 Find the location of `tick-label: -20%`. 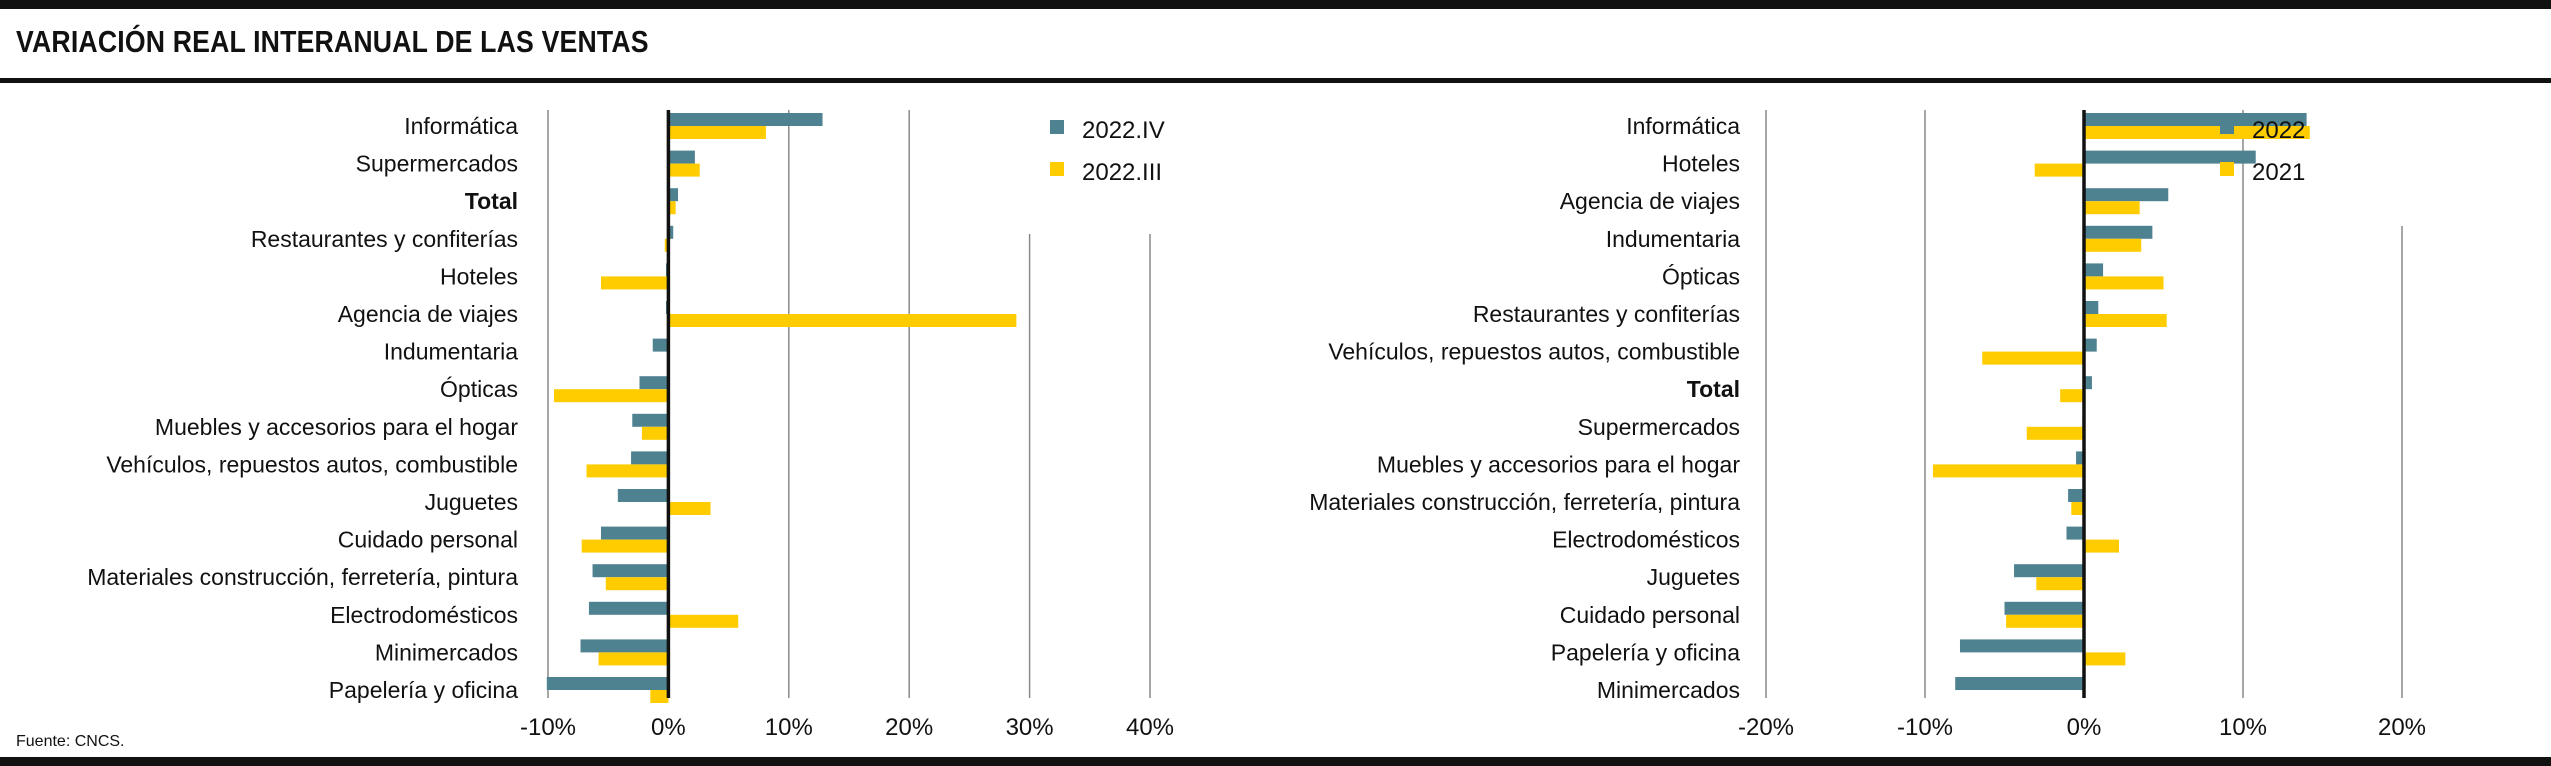

tick-label: -20% is located at coordinates (1766, 727).